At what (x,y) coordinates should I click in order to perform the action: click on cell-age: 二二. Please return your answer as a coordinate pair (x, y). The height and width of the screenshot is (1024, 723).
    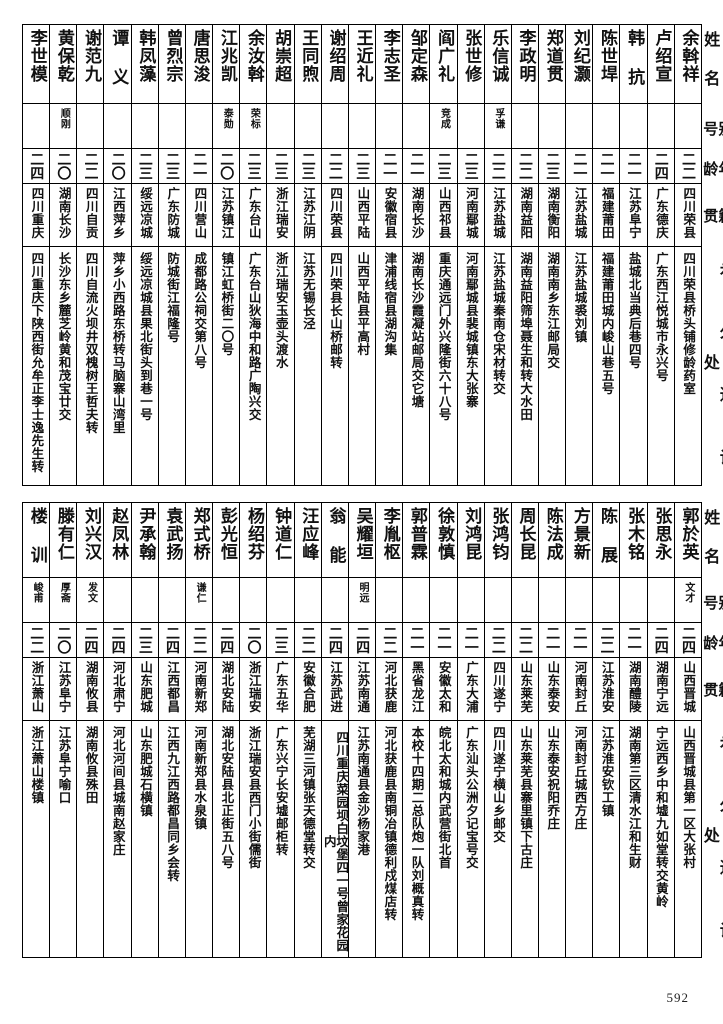
    Looking at the image, I should click on (606, 640).